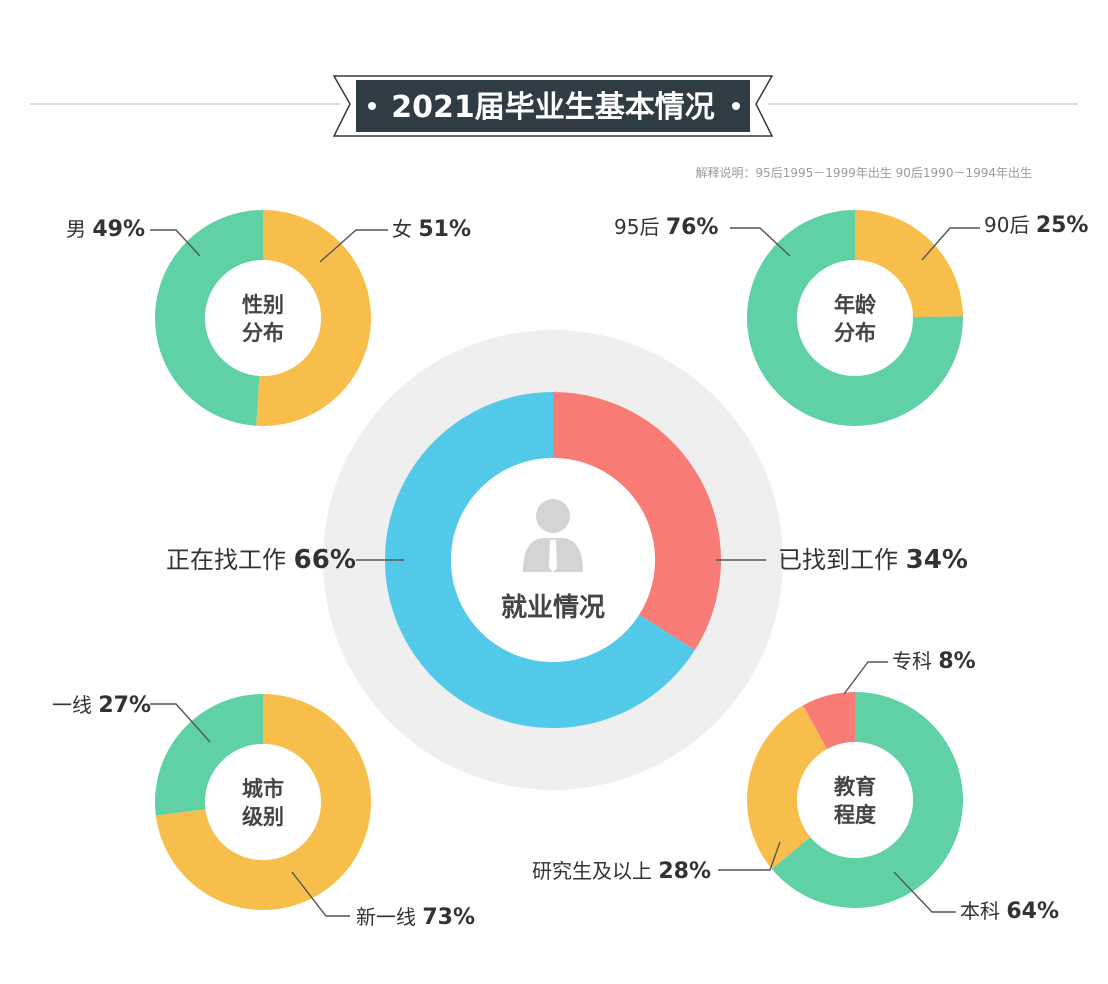 This screenshot has width=1108, height=984. Describe the element at coordinates (640, 227) in the screenshot. I see `age-label-name-1: 95后` at that location.